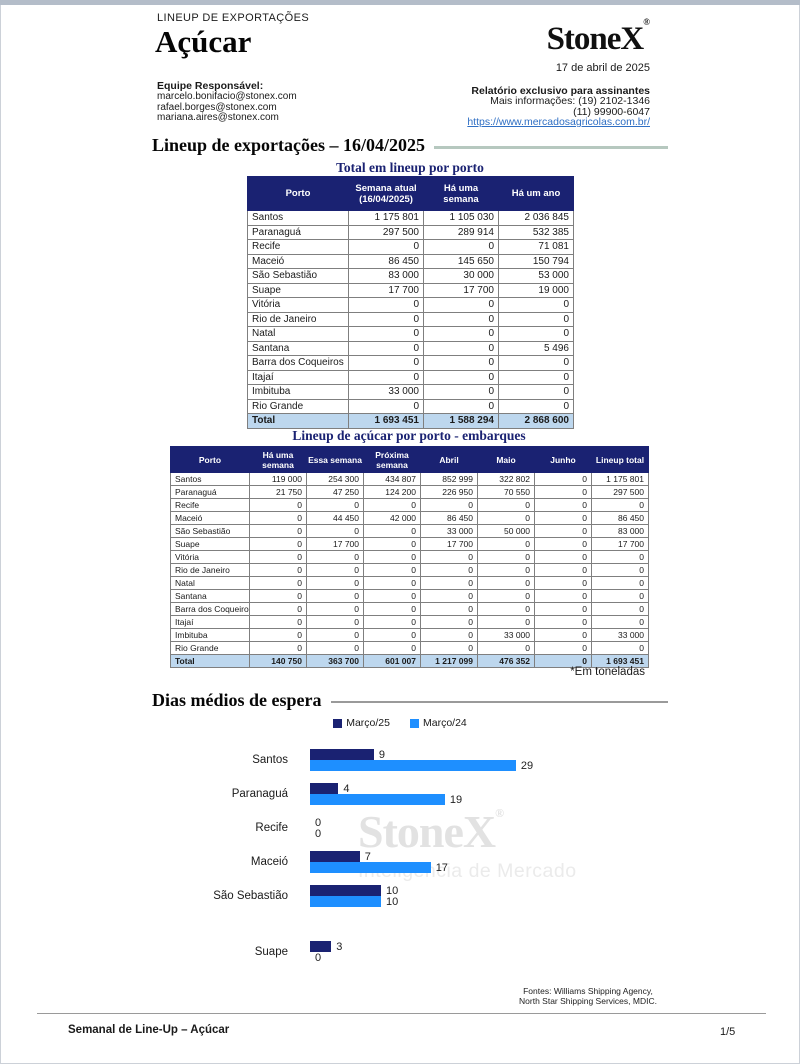 This screenshot has height=1064, width=800. What do you see at coordinates (410, 232) in the screenshot?
I see `table-row: Paranaguá 297 500 289 914 532 385` at bounding box center [410, 232].